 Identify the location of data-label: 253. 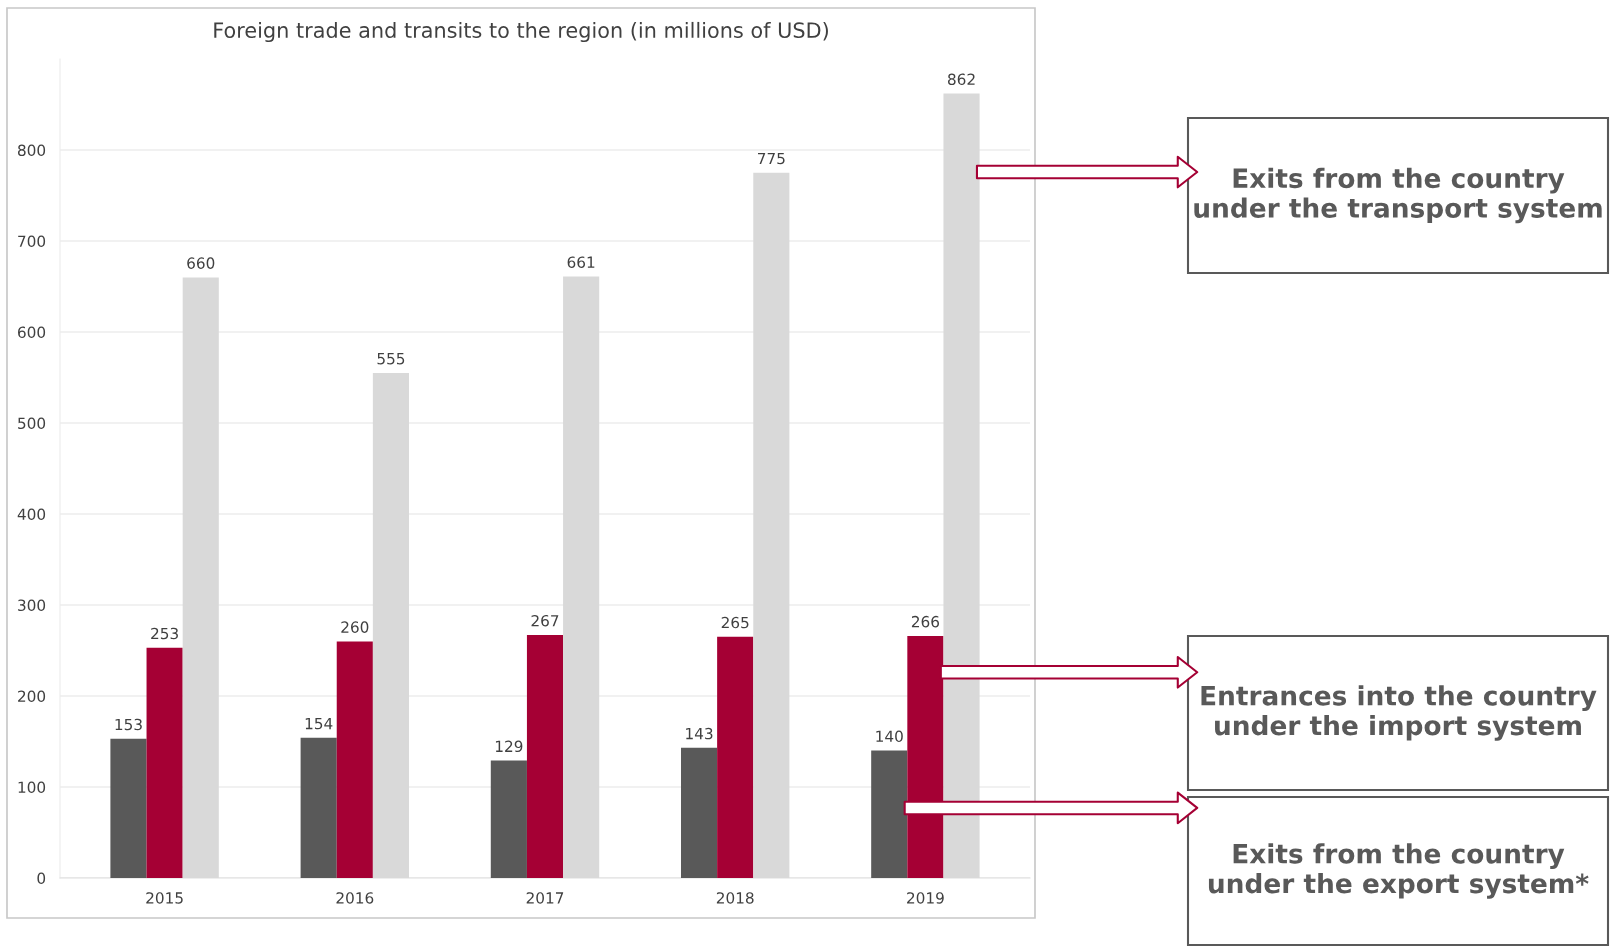
(164, 633).